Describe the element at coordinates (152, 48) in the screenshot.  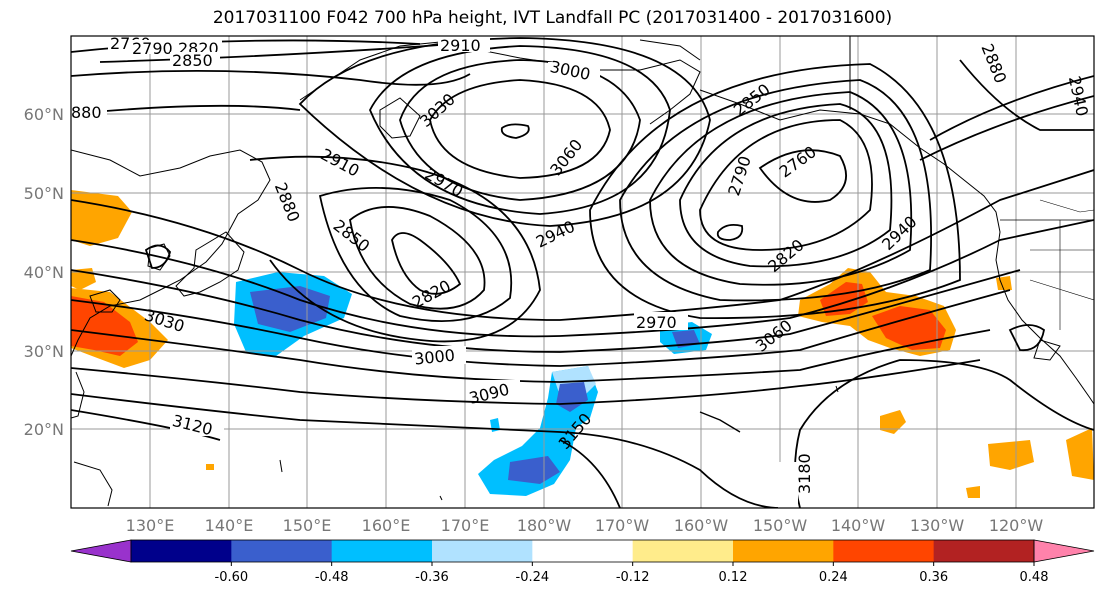
I see `contour-label: 2790` at that location.